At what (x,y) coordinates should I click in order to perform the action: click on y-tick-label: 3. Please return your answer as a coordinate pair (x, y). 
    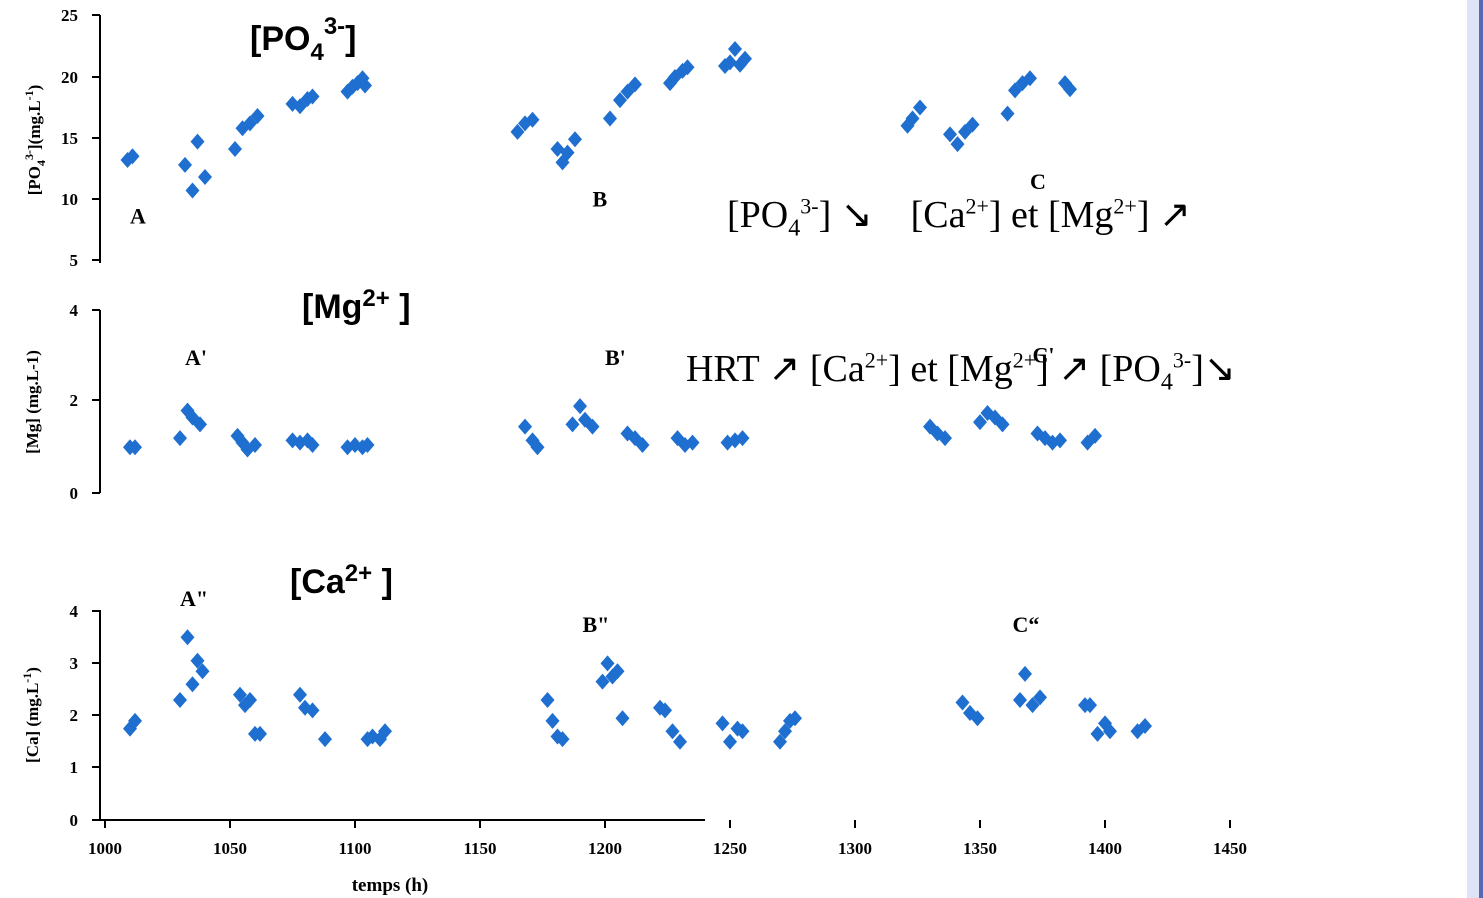
    Looking at the image, I should click on (74, 663).